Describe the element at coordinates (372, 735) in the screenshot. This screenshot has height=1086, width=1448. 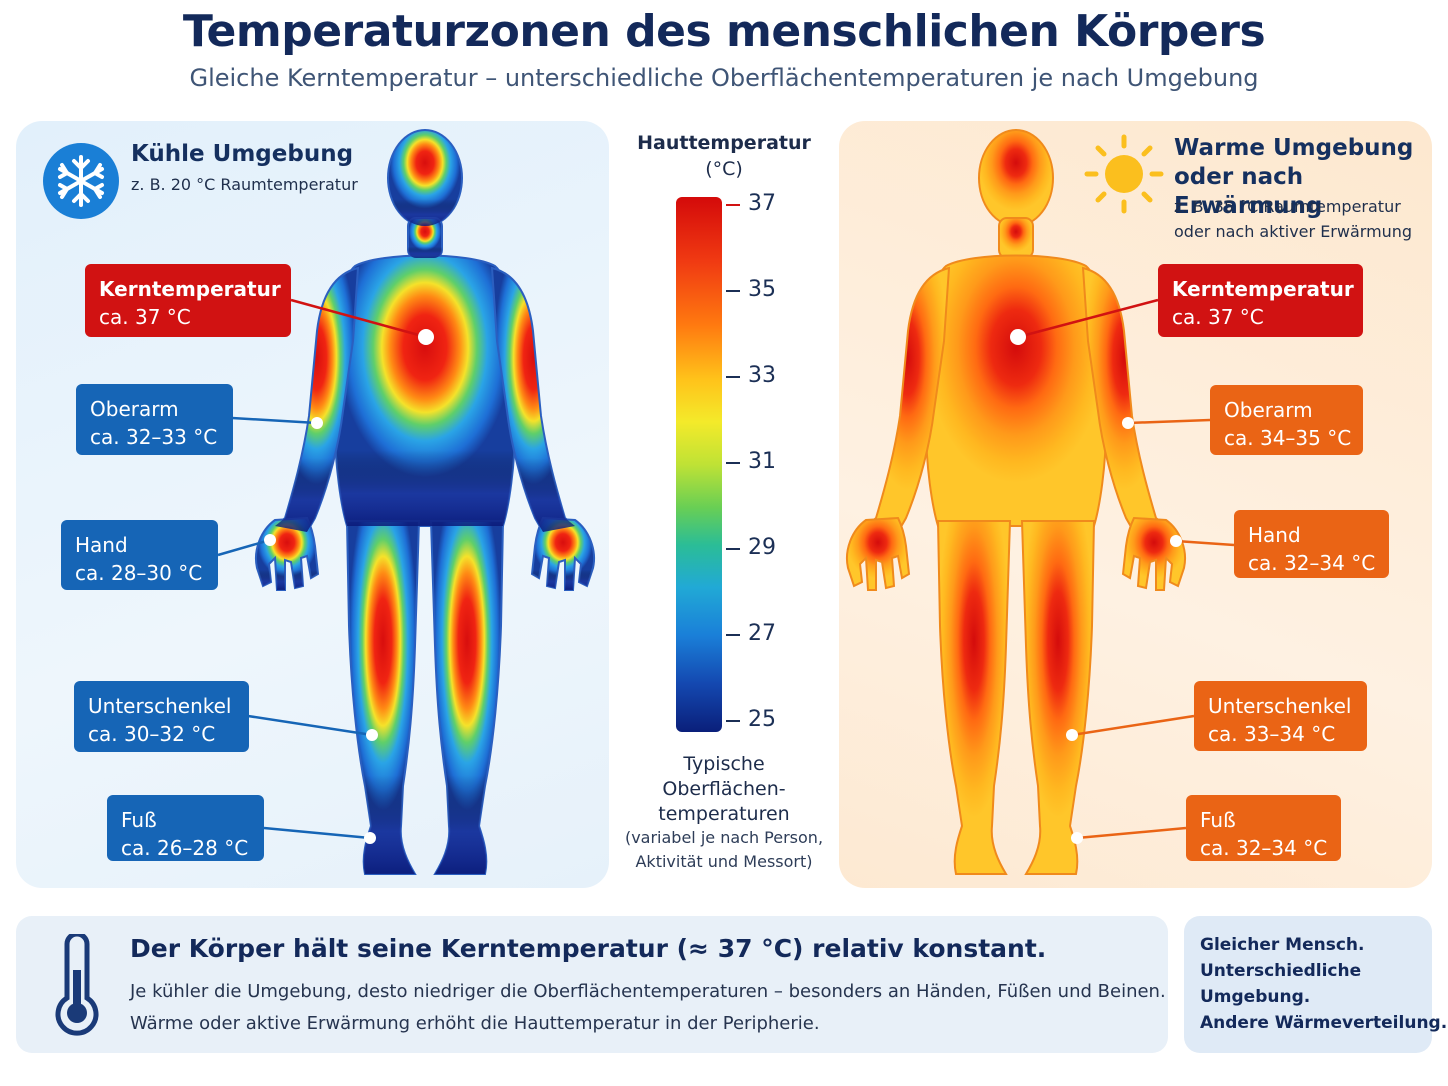
I see `cold-lower-leg-dot` at that location.